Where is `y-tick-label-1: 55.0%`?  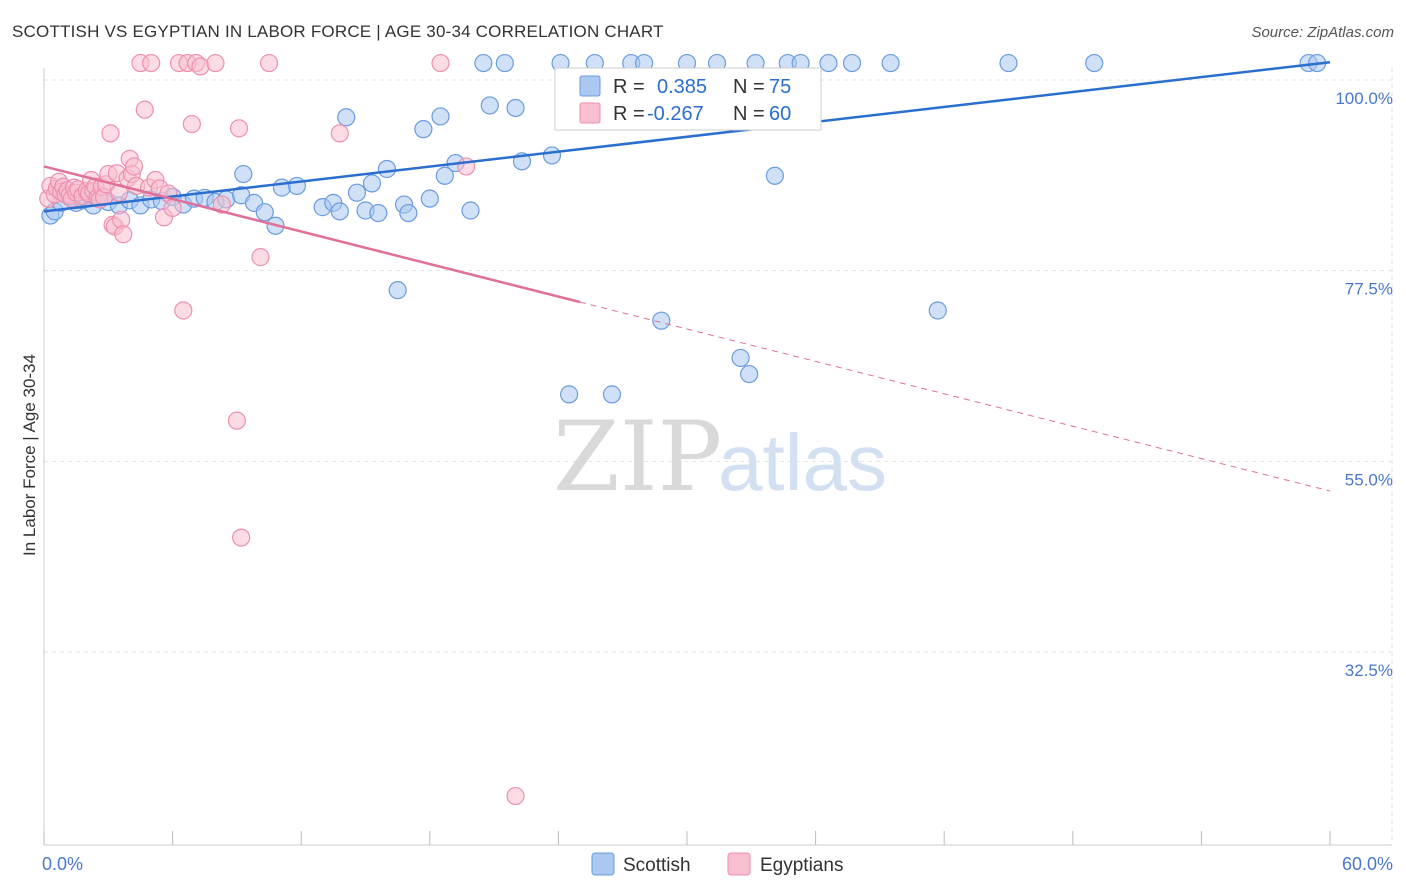
y-tick-label-1: 55.0% is located at coordinates (1369, 479).